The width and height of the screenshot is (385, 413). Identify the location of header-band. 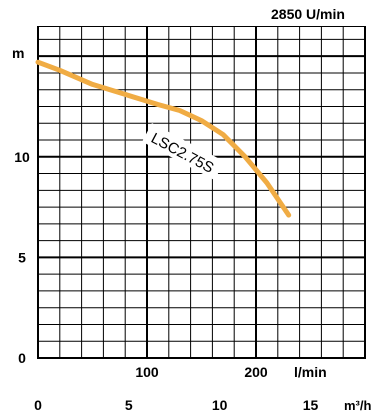
(192, 13).